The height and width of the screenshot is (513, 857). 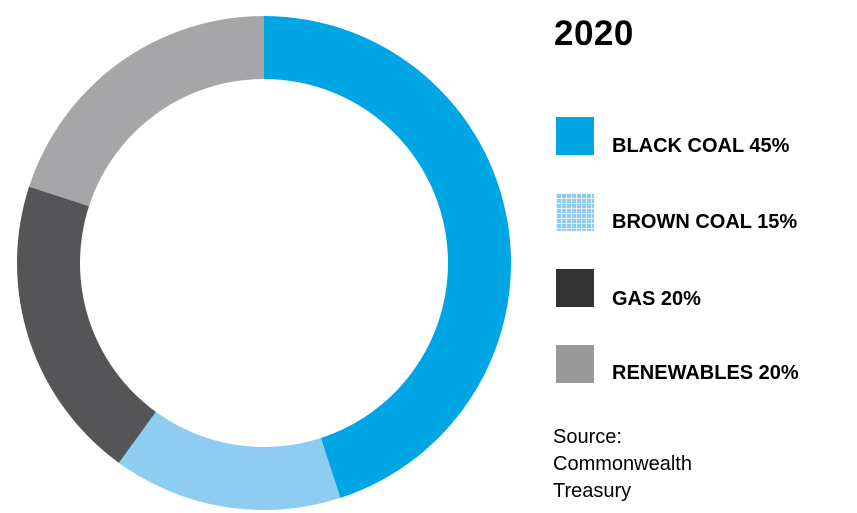 What do you see at coordinates (147, 111) in the screenshot?
I see `donut-slice-renewables` at bounding box center [147, 111].